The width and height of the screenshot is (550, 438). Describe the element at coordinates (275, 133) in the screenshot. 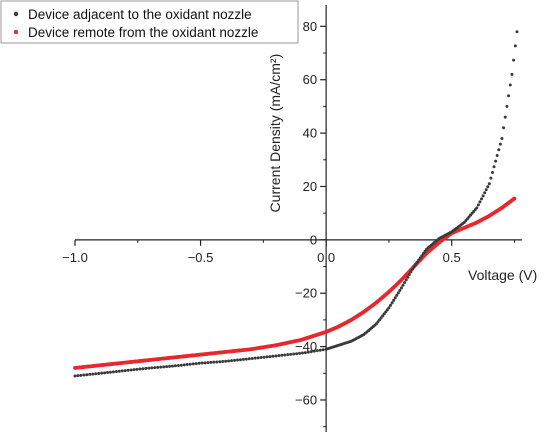

I see `y-axis-title: Current Density (mA/cm²)` at that location.